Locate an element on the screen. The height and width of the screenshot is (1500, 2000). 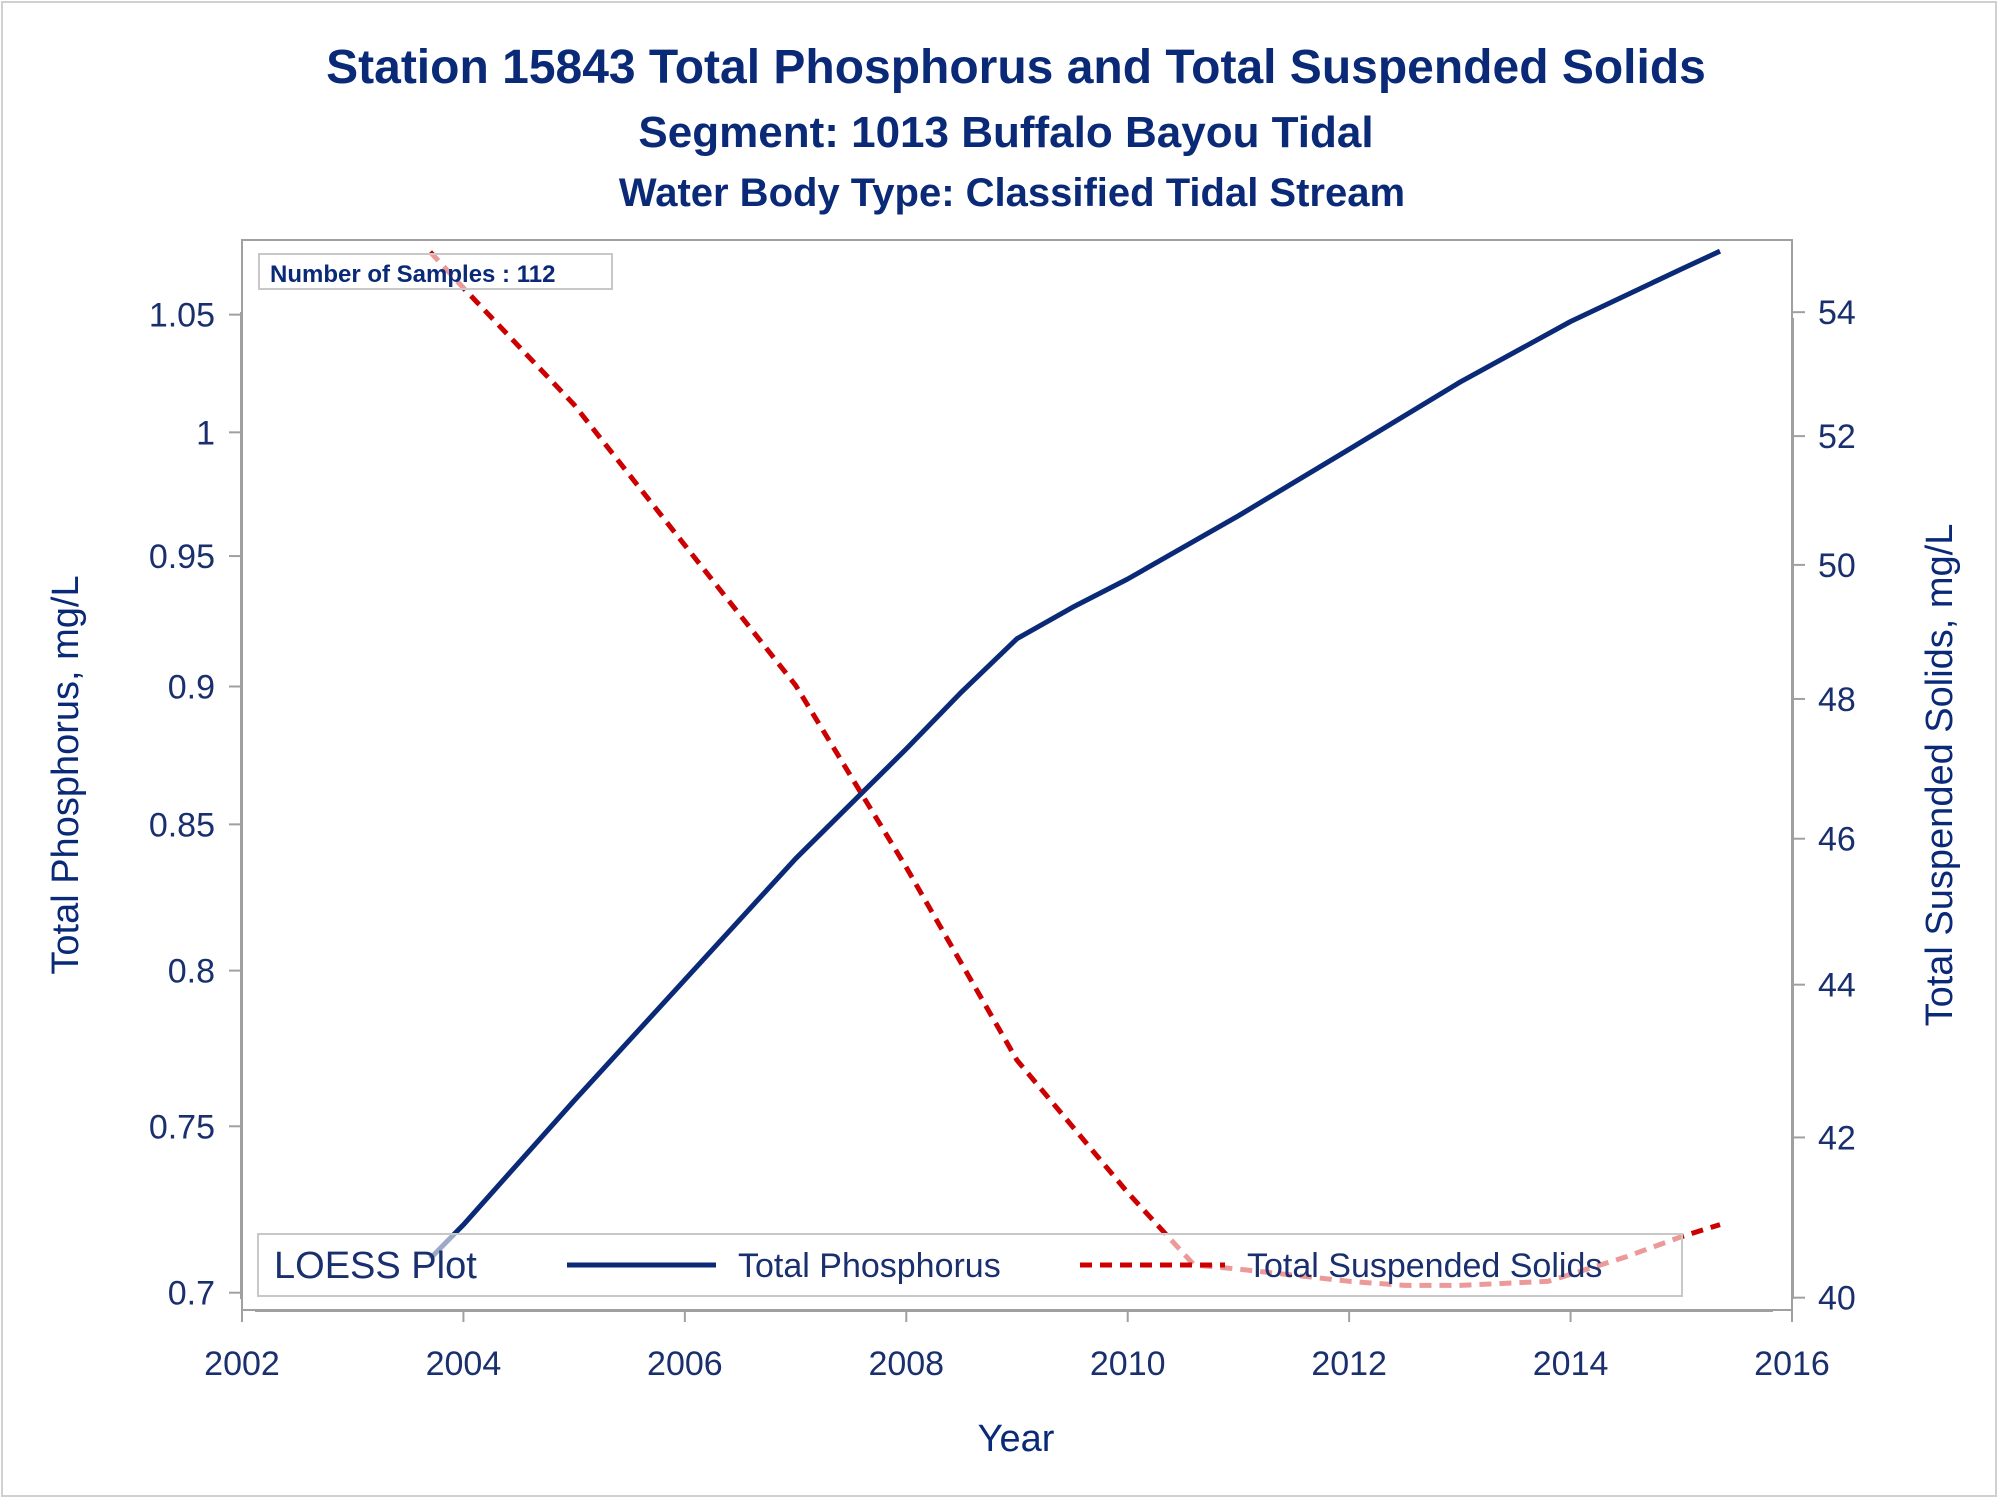
x-axis: 2002 2004 2006 2008 2010 2012 2014 2016 is located at coordinates (1017, 1346).